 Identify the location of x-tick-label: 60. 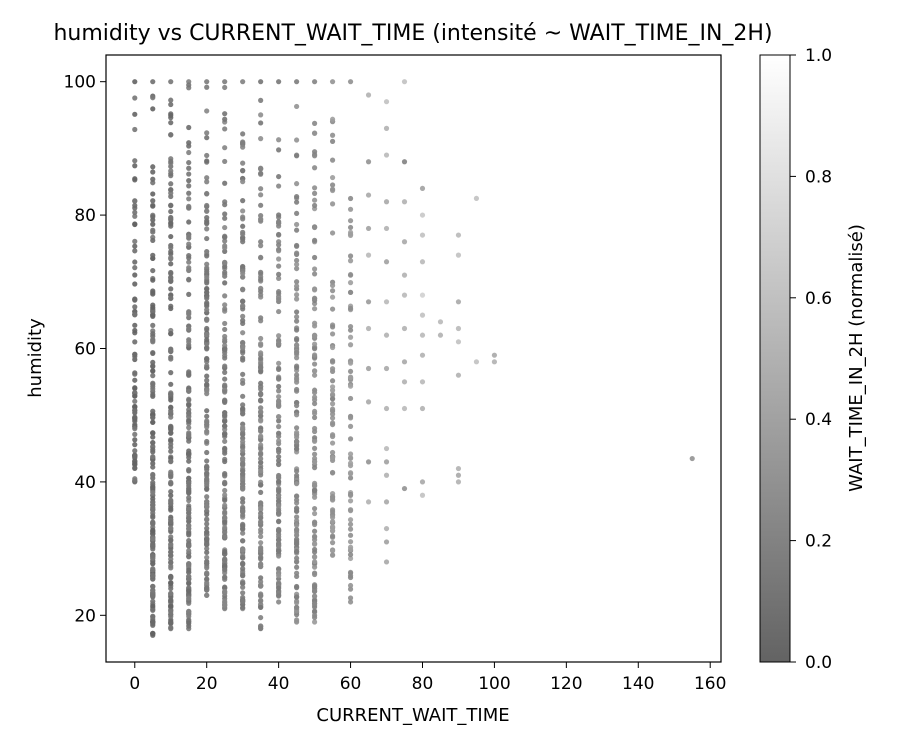
(351, 684).